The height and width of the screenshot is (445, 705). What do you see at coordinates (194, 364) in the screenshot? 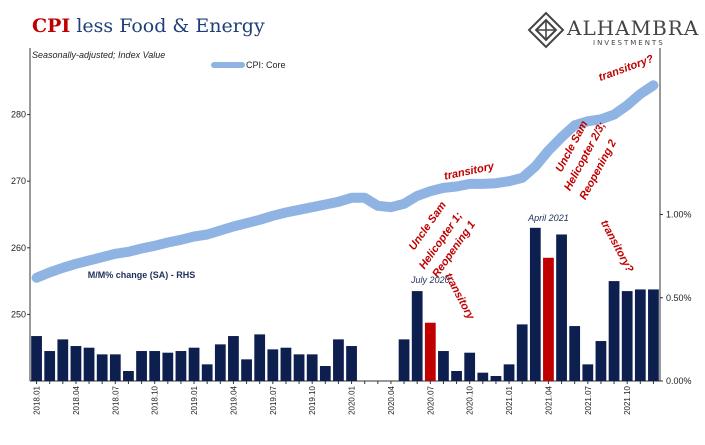
I see `bar-2019.01` at bounding box center [194, 364].